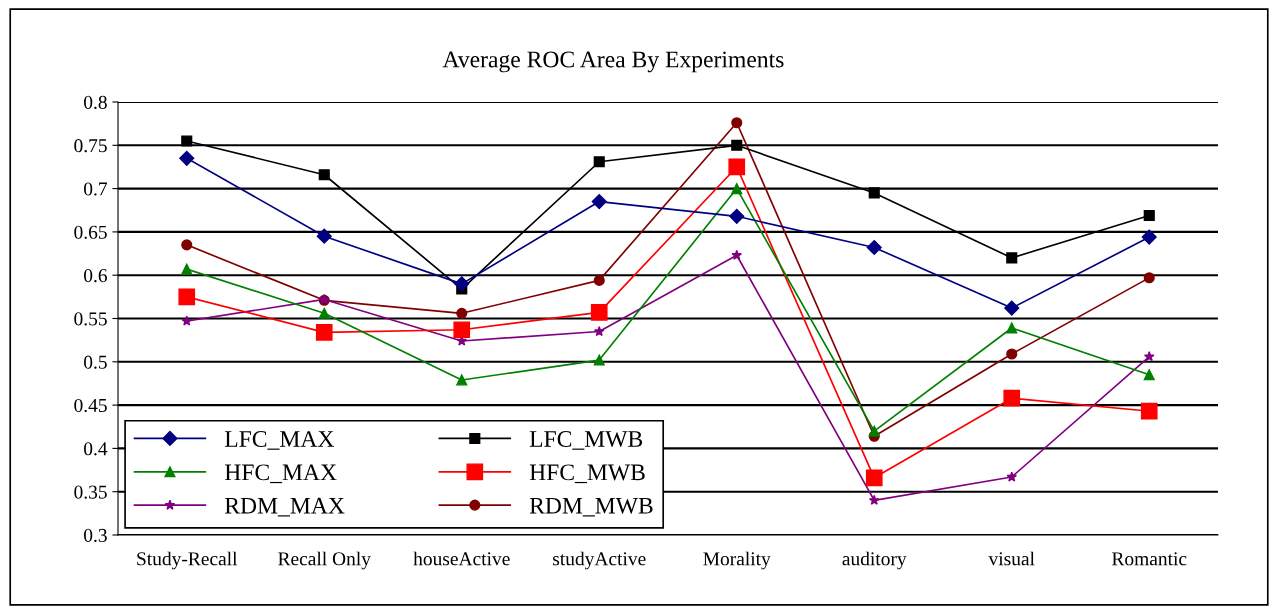  I want to click on y-tick-label: 0.7, so click(96, 189).